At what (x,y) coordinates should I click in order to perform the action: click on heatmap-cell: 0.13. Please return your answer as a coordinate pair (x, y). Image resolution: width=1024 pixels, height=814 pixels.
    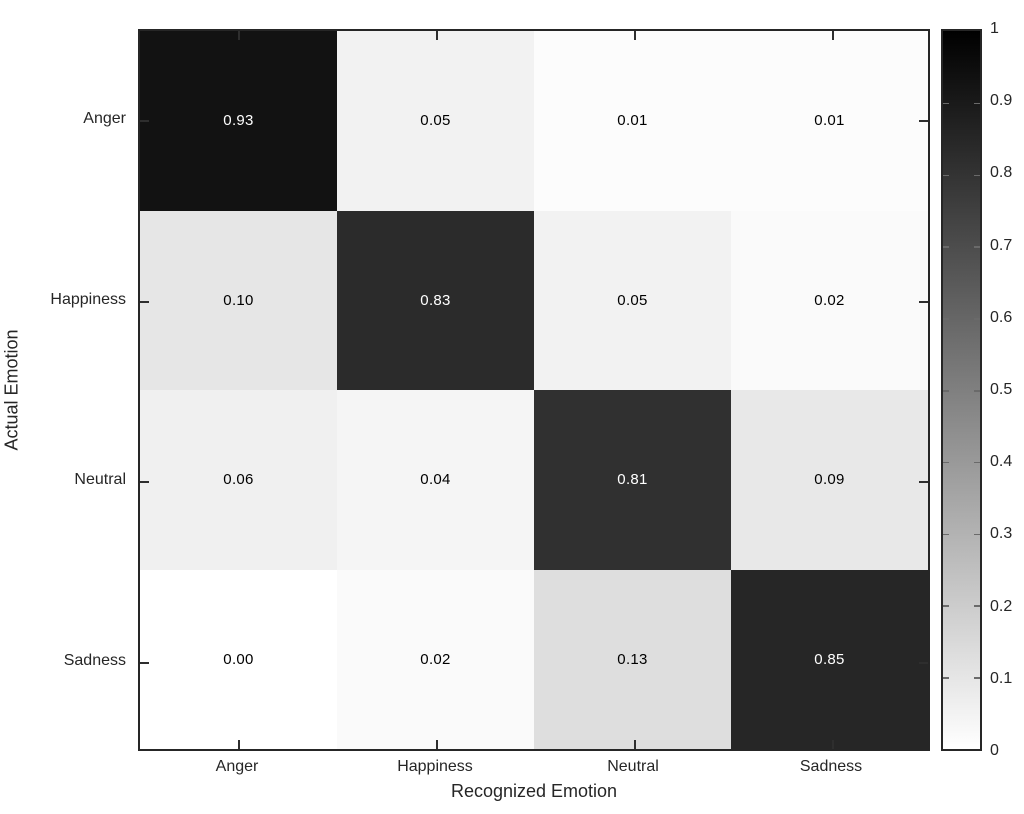
    Looking at the image, I should click on (632, 659).